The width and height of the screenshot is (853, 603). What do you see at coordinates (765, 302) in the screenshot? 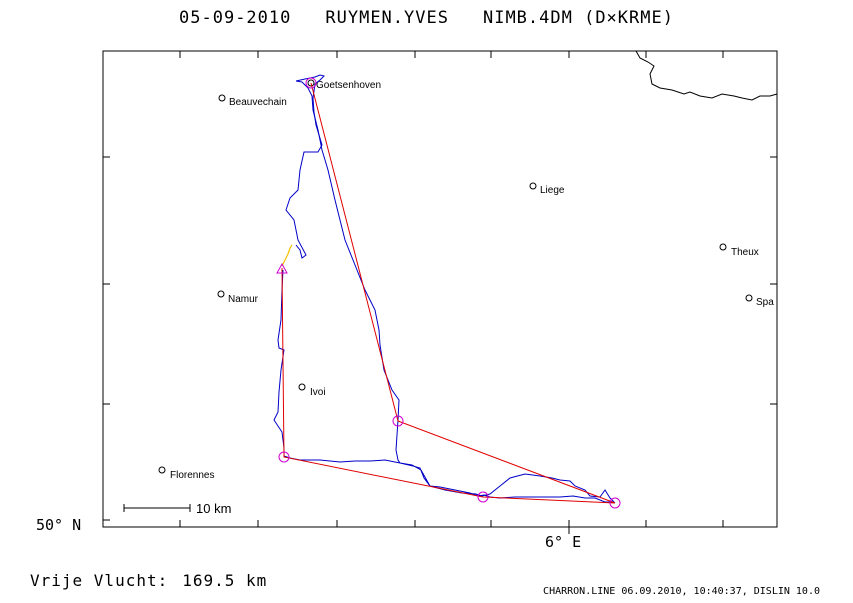
I see `town-label-spa: Spa` at bounding box center [765, 302].